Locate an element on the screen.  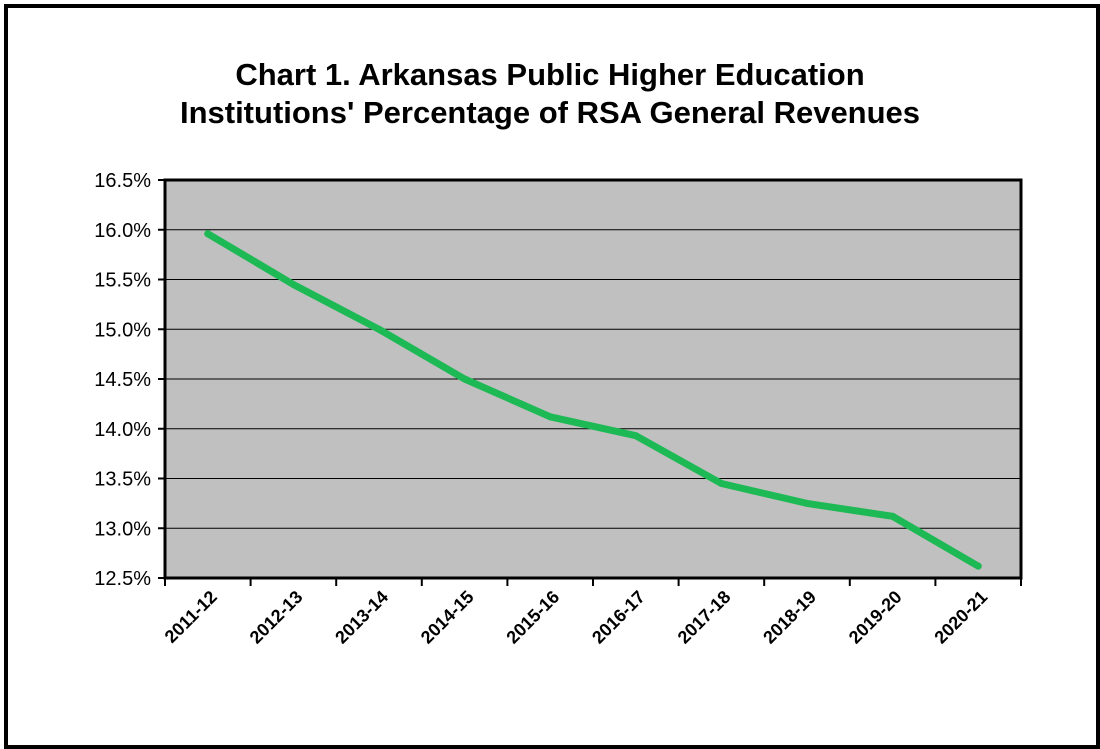
y-tick-label: 14.5% is located at coordinates (122, 380).